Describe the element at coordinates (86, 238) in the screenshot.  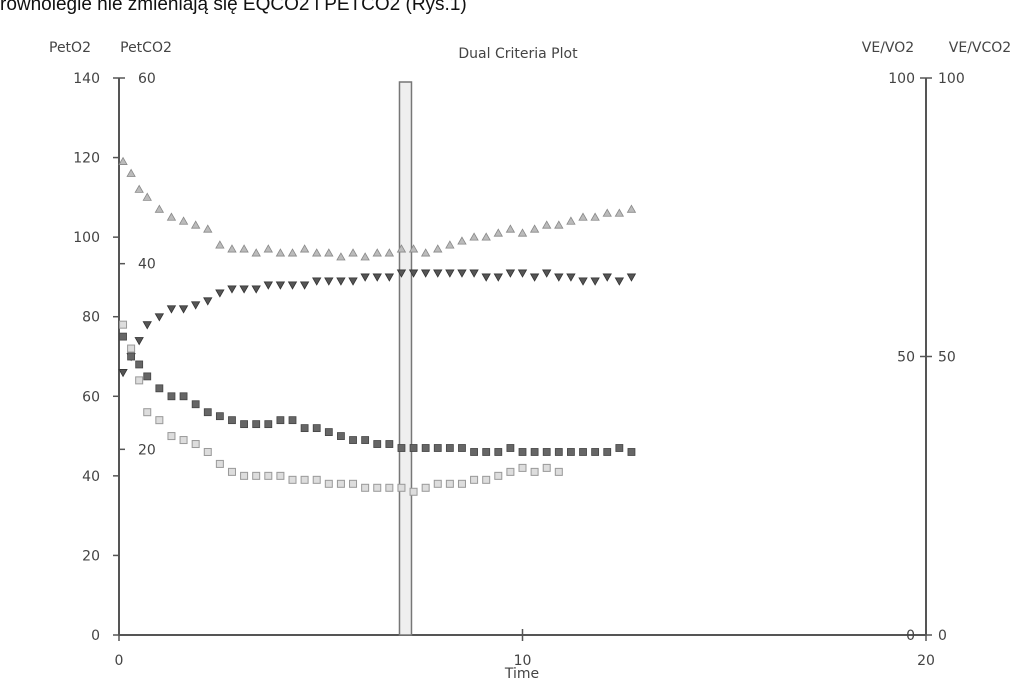
I see `peto2-tick-label: 100` at that location.